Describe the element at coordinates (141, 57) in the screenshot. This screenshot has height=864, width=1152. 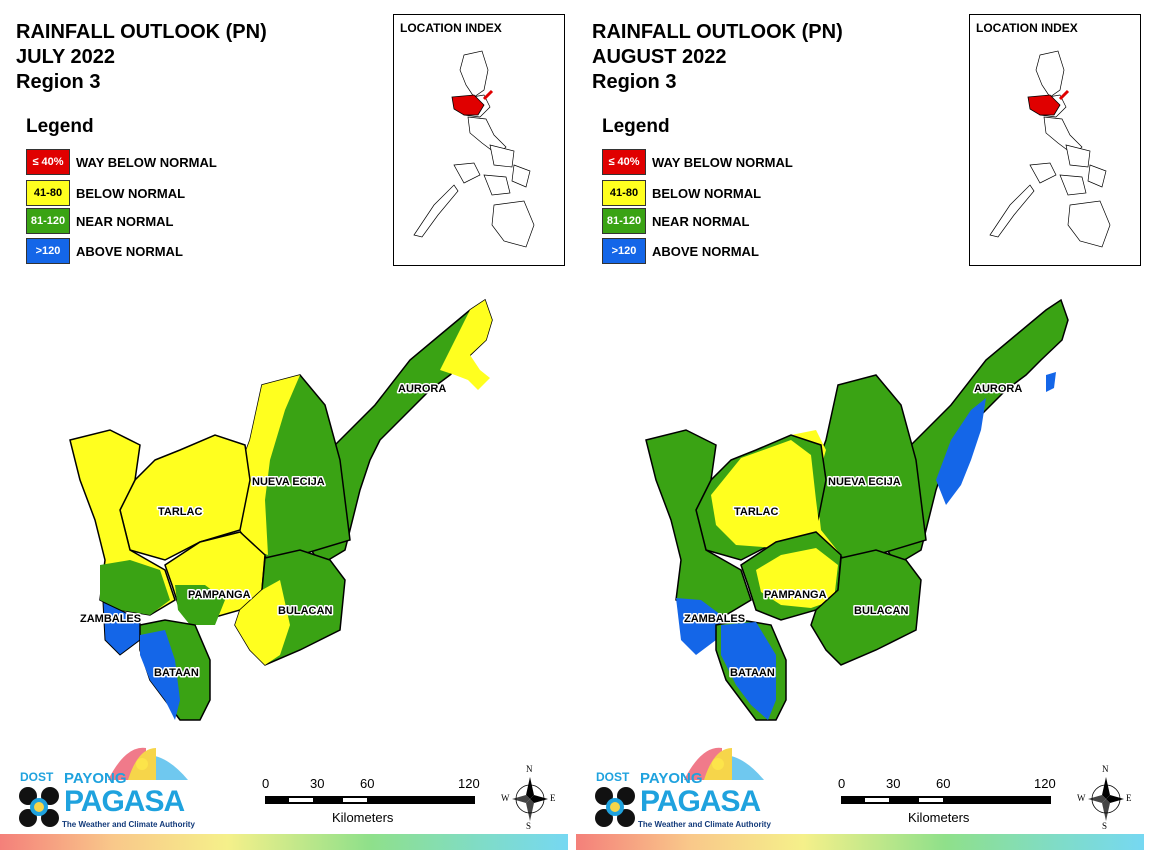
I see `panel-title: RAINFALL OUTLOOK (PN) JULY 2022 Region 3` at that location.